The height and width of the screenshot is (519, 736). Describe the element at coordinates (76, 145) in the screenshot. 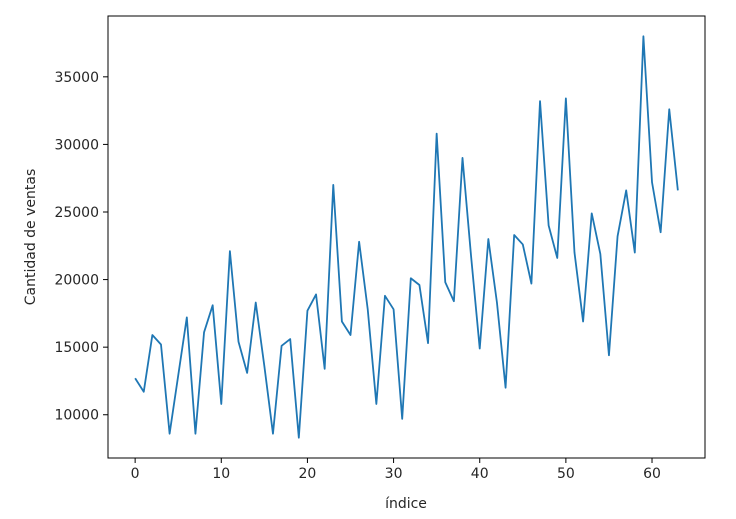

I see `y-tick-label: 30000` at that location.